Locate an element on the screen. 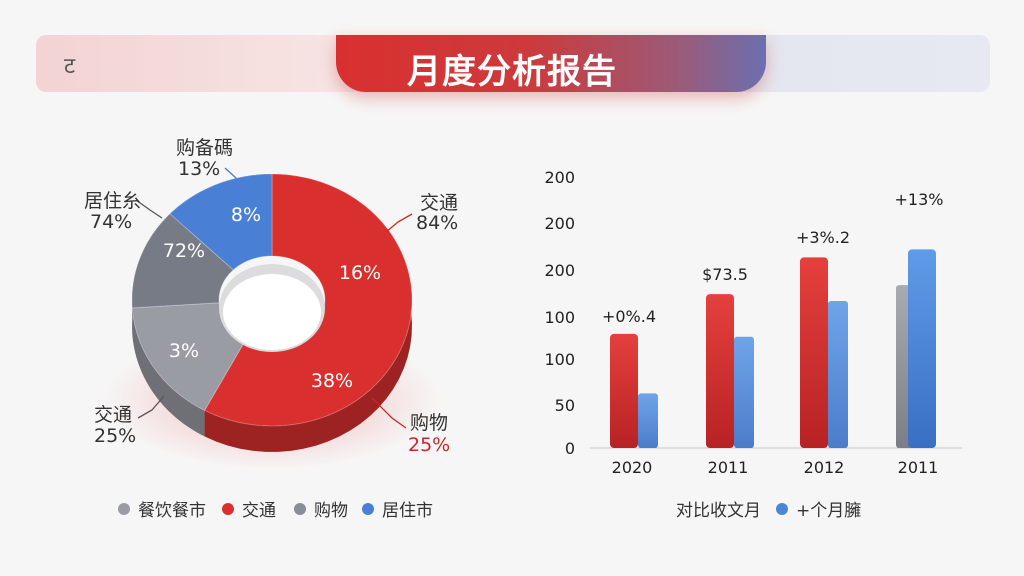 The image size is (1024, 576). pie-legend-3: 居住市 is located at coordinates (397, 508).